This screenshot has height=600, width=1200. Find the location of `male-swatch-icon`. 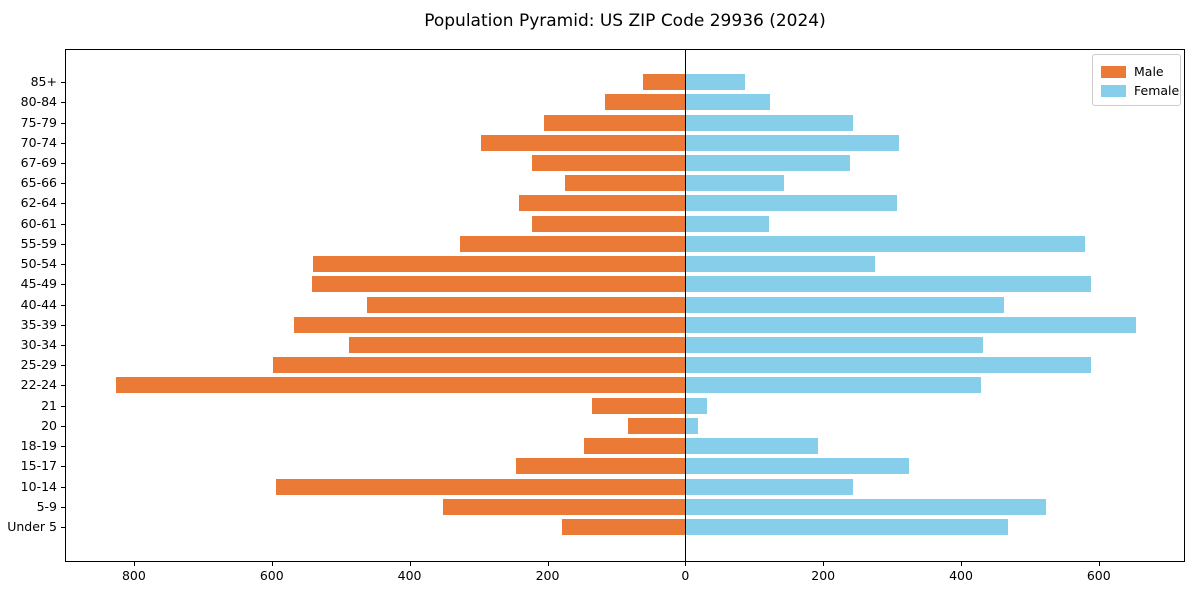

male-swatch-icon is located at coordinates (1113, 71).